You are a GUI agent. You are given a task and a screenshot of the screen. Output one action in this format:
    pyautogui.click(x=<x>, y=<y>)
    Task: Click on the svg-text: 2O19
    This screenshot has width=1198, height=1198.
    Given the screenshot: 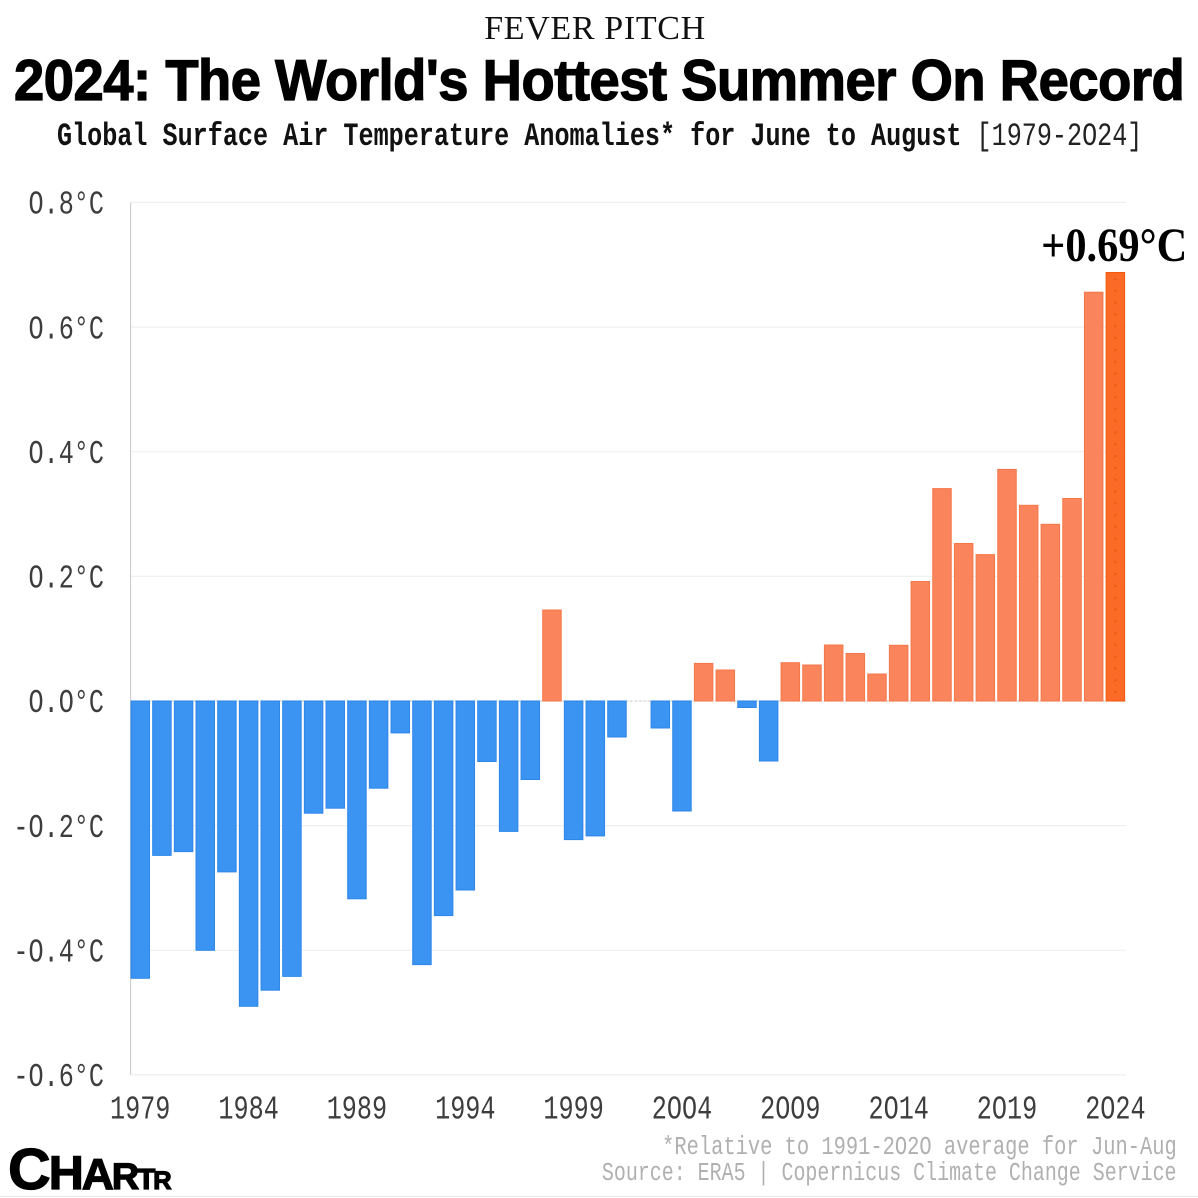 What is the action you would take?
    pyautogui.click(x=1007, y=1111)
    